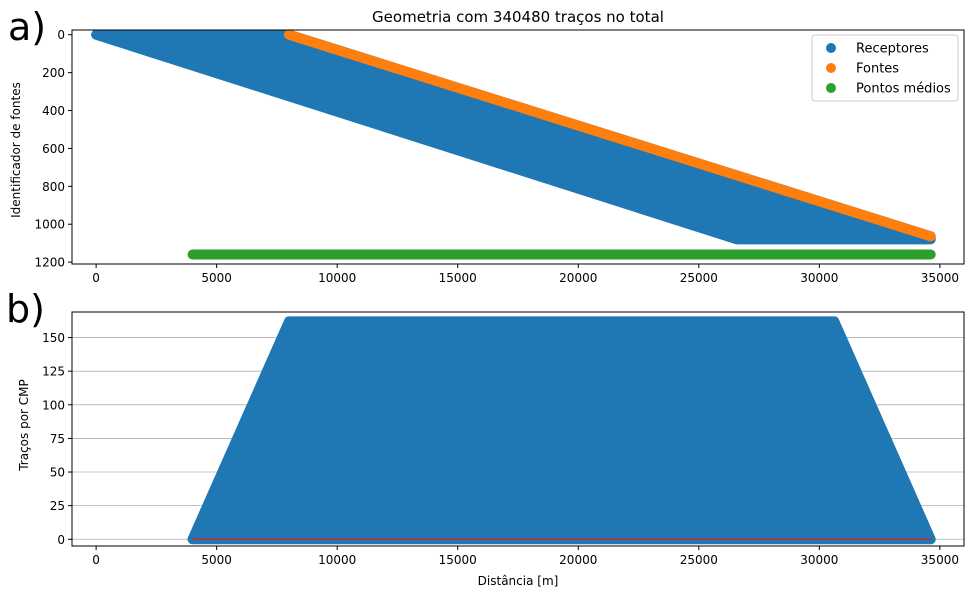  Describe the element at coordinates (53, 149) in the screenshot. I see `chart-a-ytick-label: 600` at that location.